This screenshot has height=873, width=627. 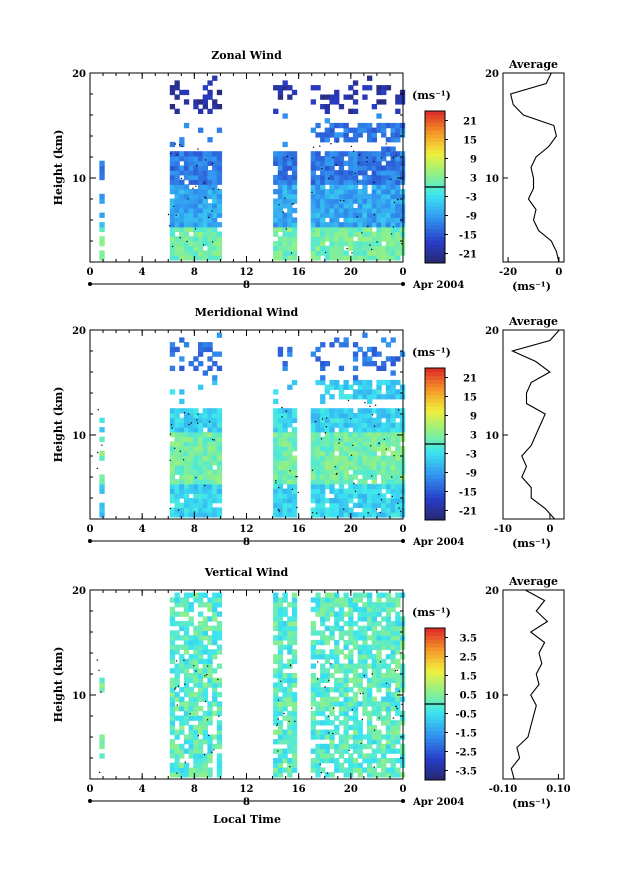 What do you see at coordinates (471, 474) in the screenshot?
I see `colorbar-tick-label: -9` at bounding box center [471, 474].